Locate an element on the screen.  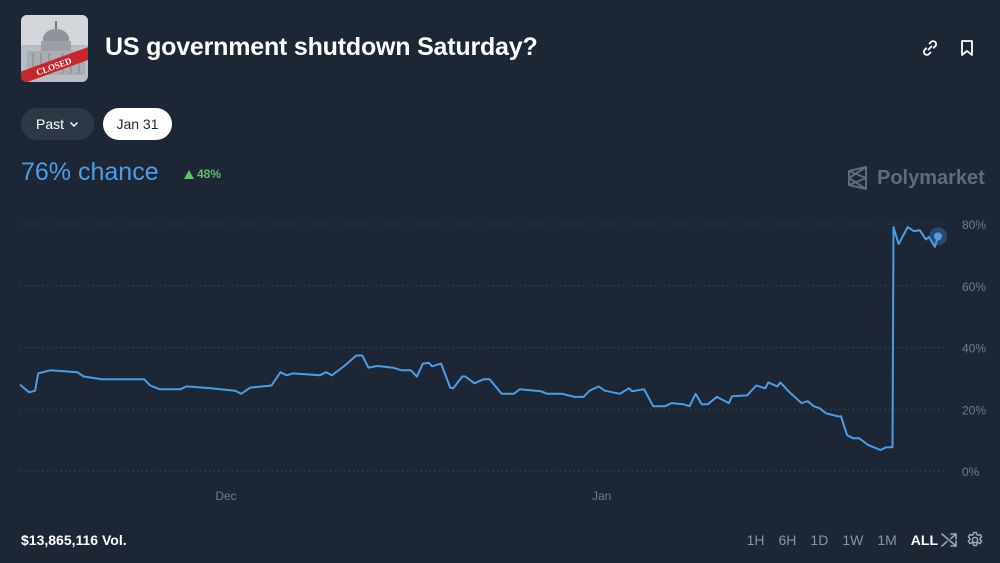
range-1m: 1M is located at coordinates (887, 540).